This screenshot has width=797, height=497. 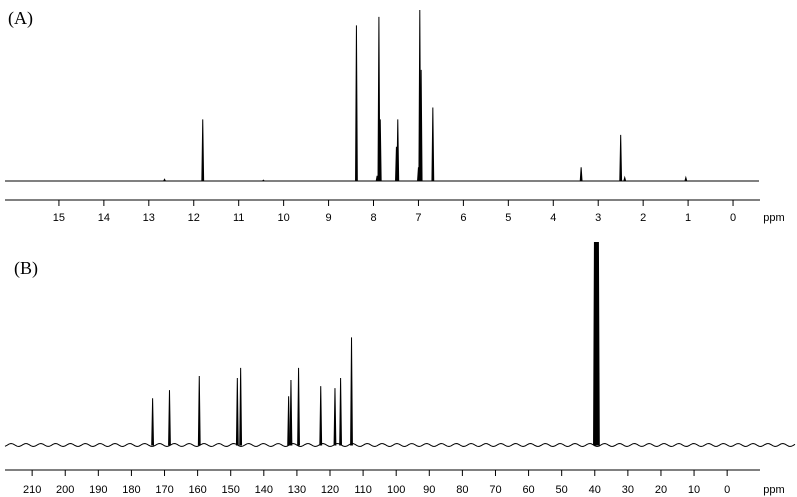 What do you see at coordinates (553, 218) in the screenshot?
I see `x-tick-label: 4` at bounding box center [553, 218].